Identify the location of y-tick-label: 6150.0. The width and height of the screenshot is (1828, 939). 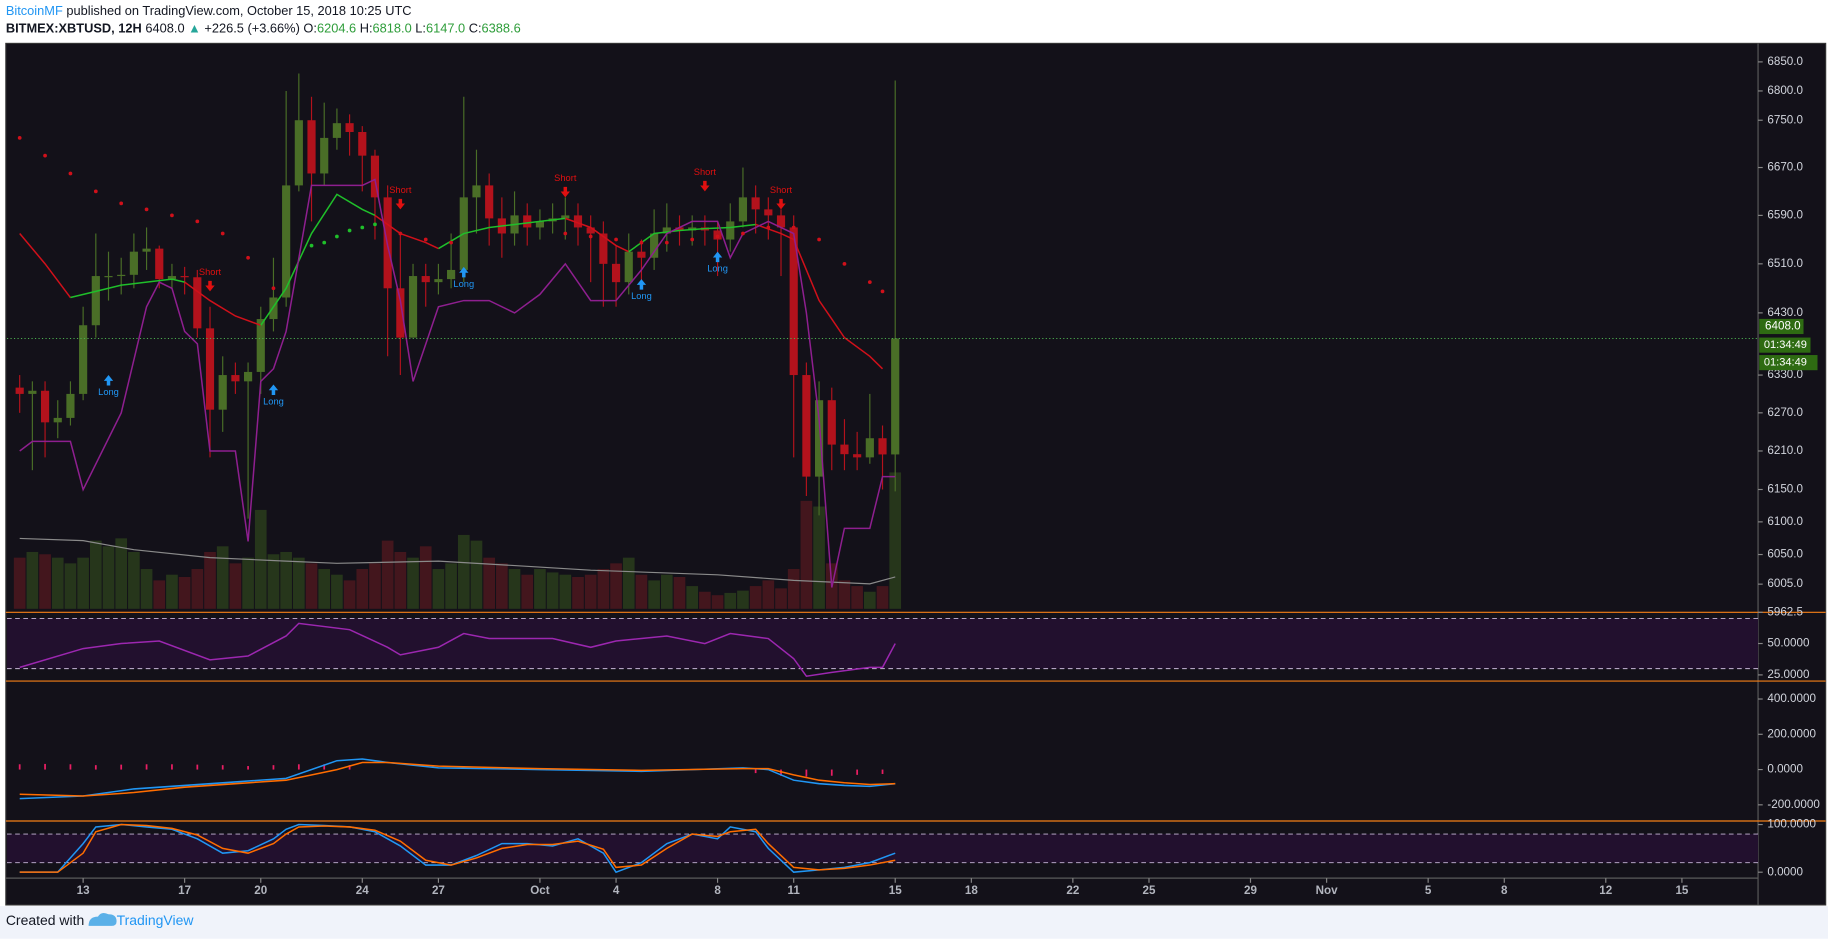
(1785, 489).